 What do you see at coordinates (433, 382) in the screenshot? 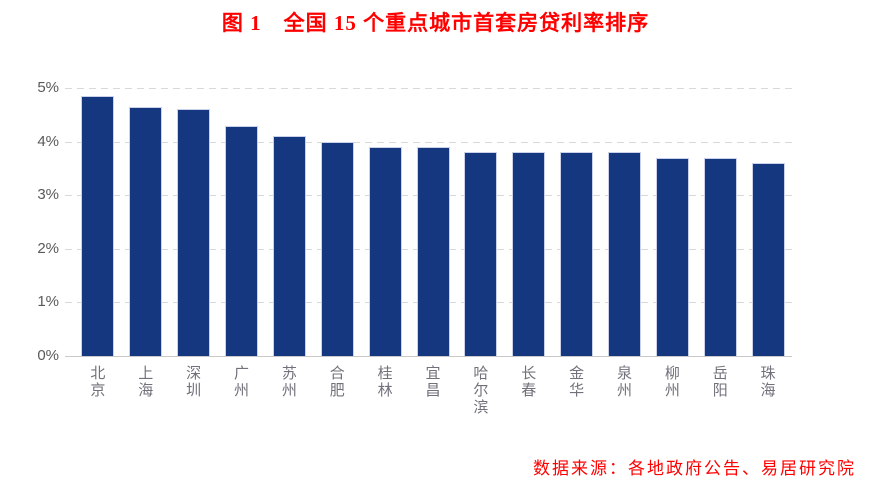
I see `x-axis-label-宜昌: 宜 昌` at bounding box center [433, 382].